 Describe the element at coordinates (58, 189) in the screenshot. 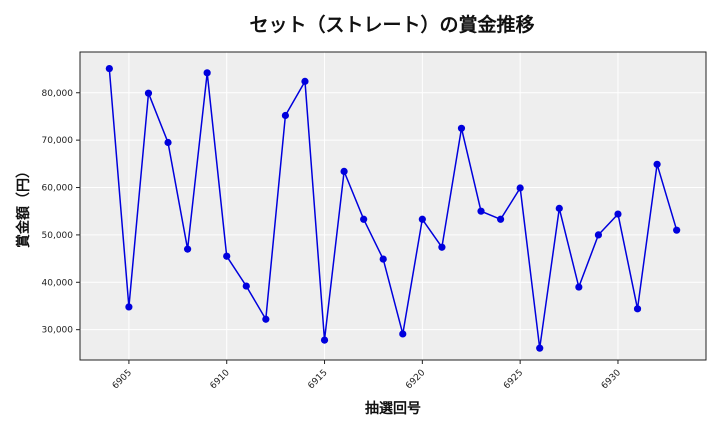

I see `y-tick-label: 60,000` at that location.